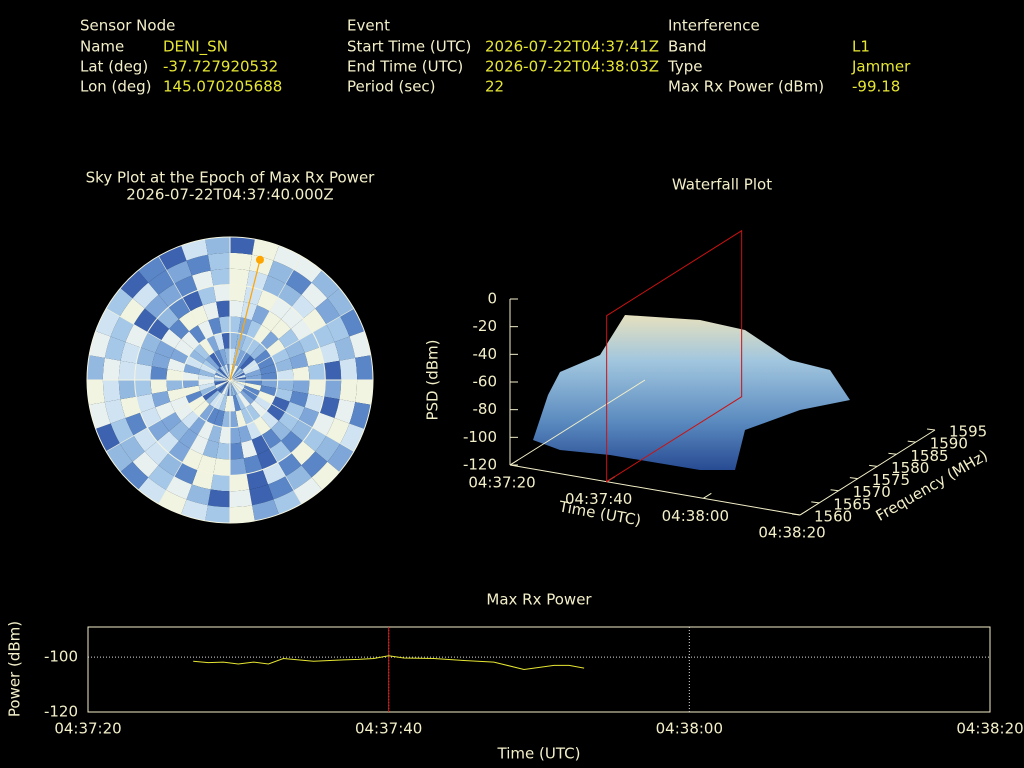 Image resolution: width=1024 pixels, height=768 pixels. I want to click on y-tick-label: 1590, so click(949, 444).